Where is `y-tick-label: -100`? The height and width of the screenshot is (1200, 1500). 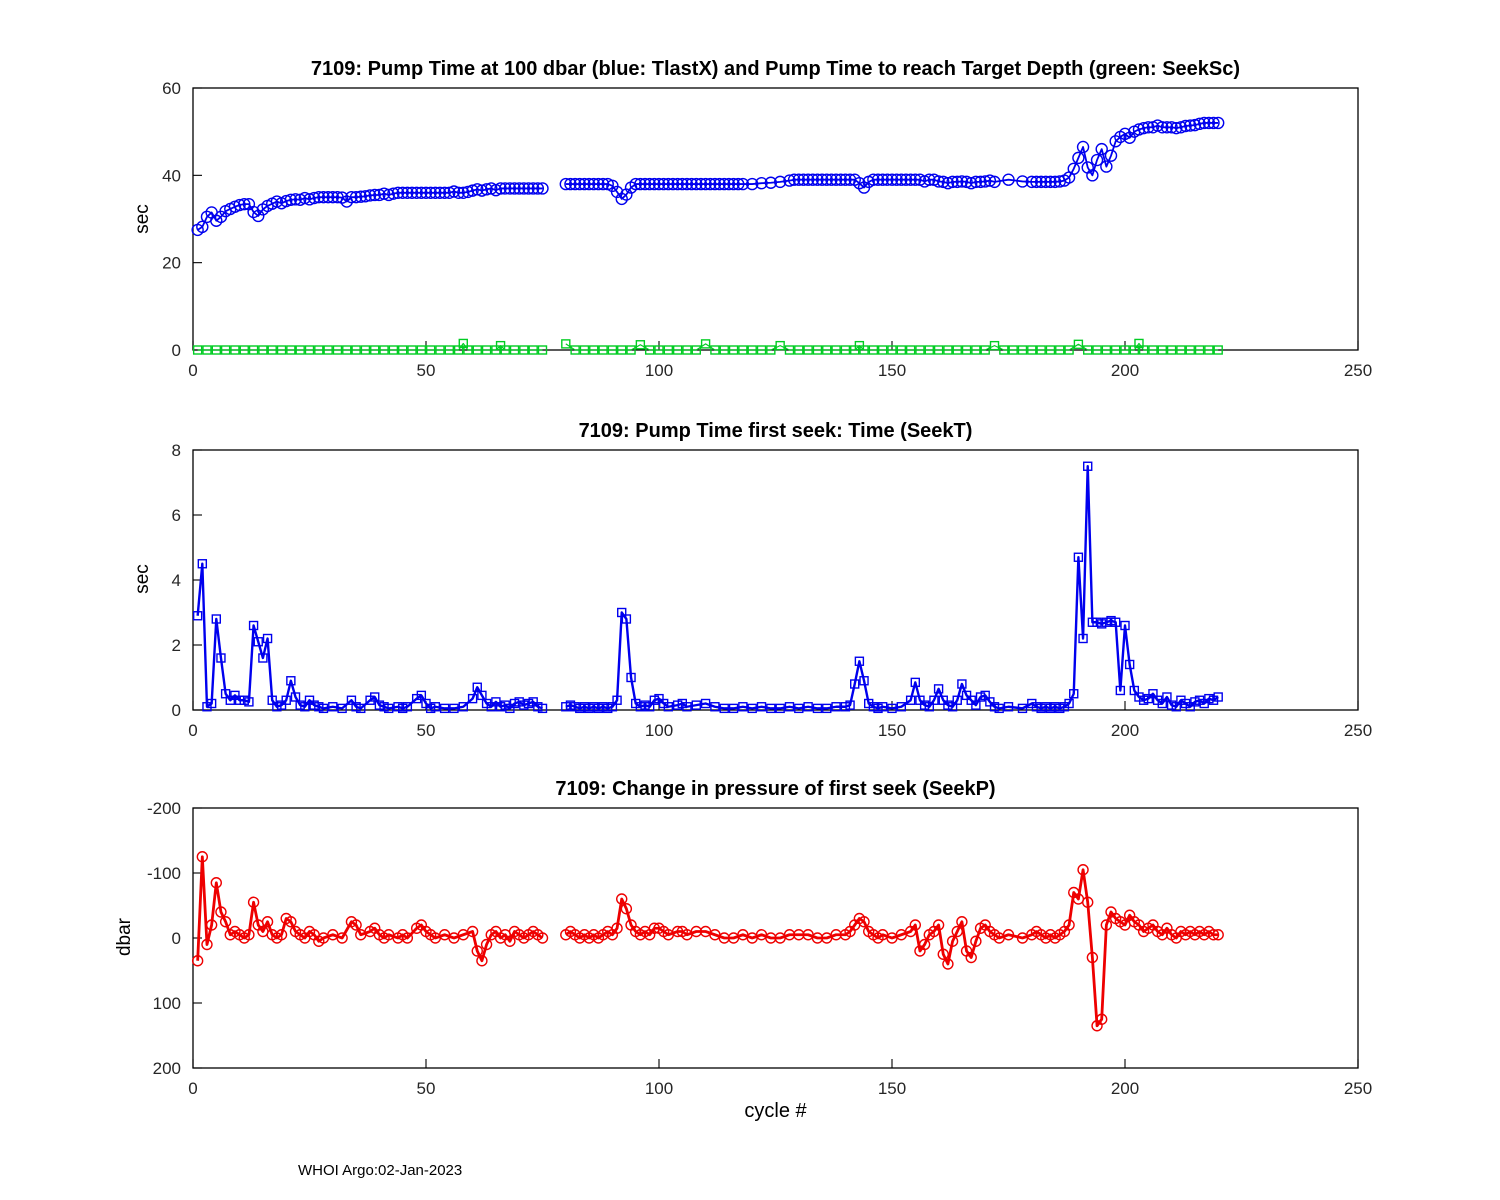
y-tick-label: -100 is located at coordinates (164, 873).